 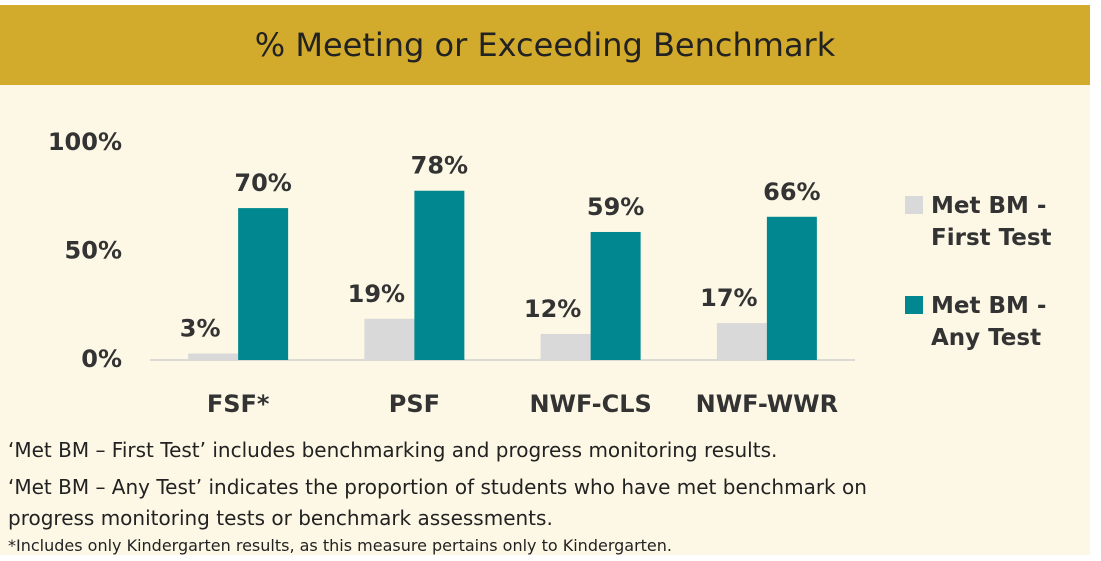 What do you see at coordinates (791, 192) in the screenshot?
I see `data-label: 66%` at bounding box center [791, 192].